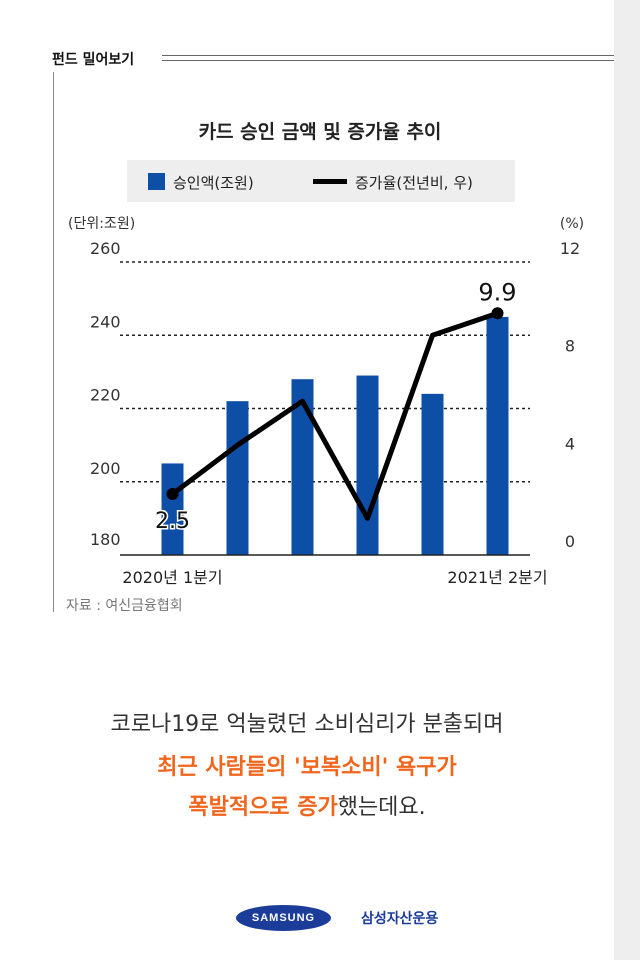  Describe the element at coordinates (334, 415) in the screenshot. I see `growth-line` at that location.